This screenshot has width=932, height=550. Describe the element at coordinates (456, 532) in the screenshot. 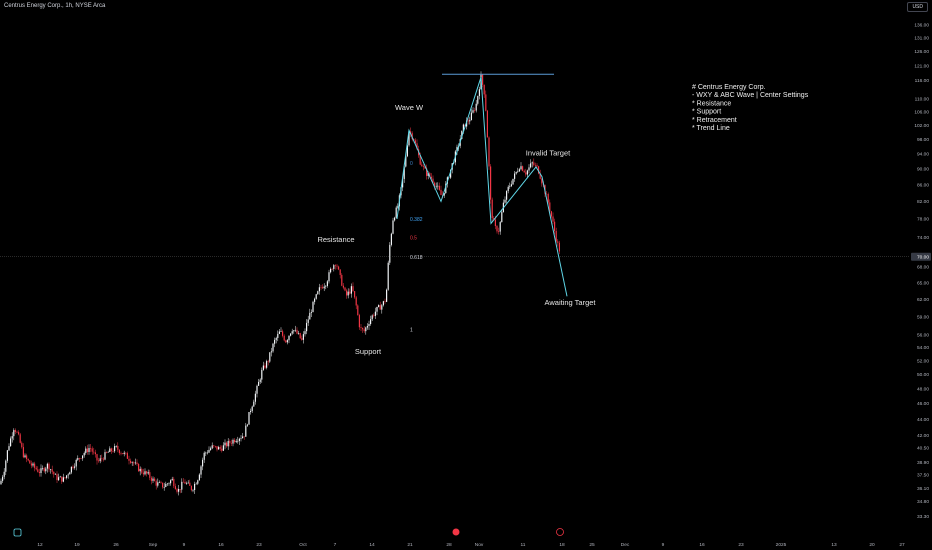

I see `earnings-icon` at that location.